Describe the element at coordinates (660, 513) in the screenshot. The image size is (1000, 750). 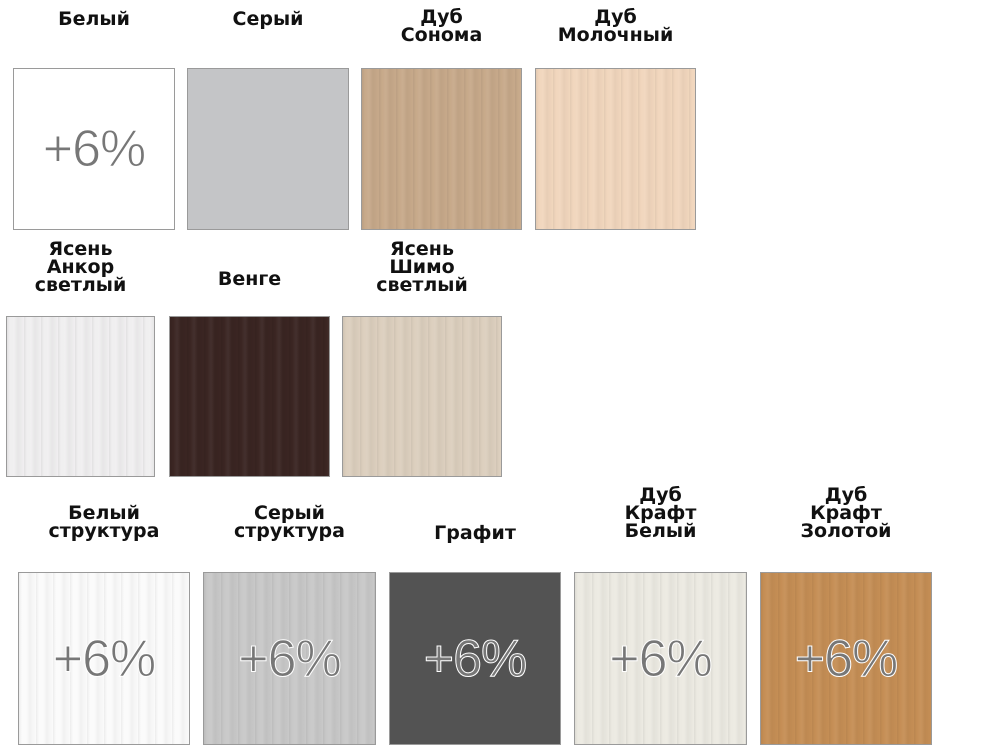
I see `swatch-label: Дуб Крафт Белый` at that location.